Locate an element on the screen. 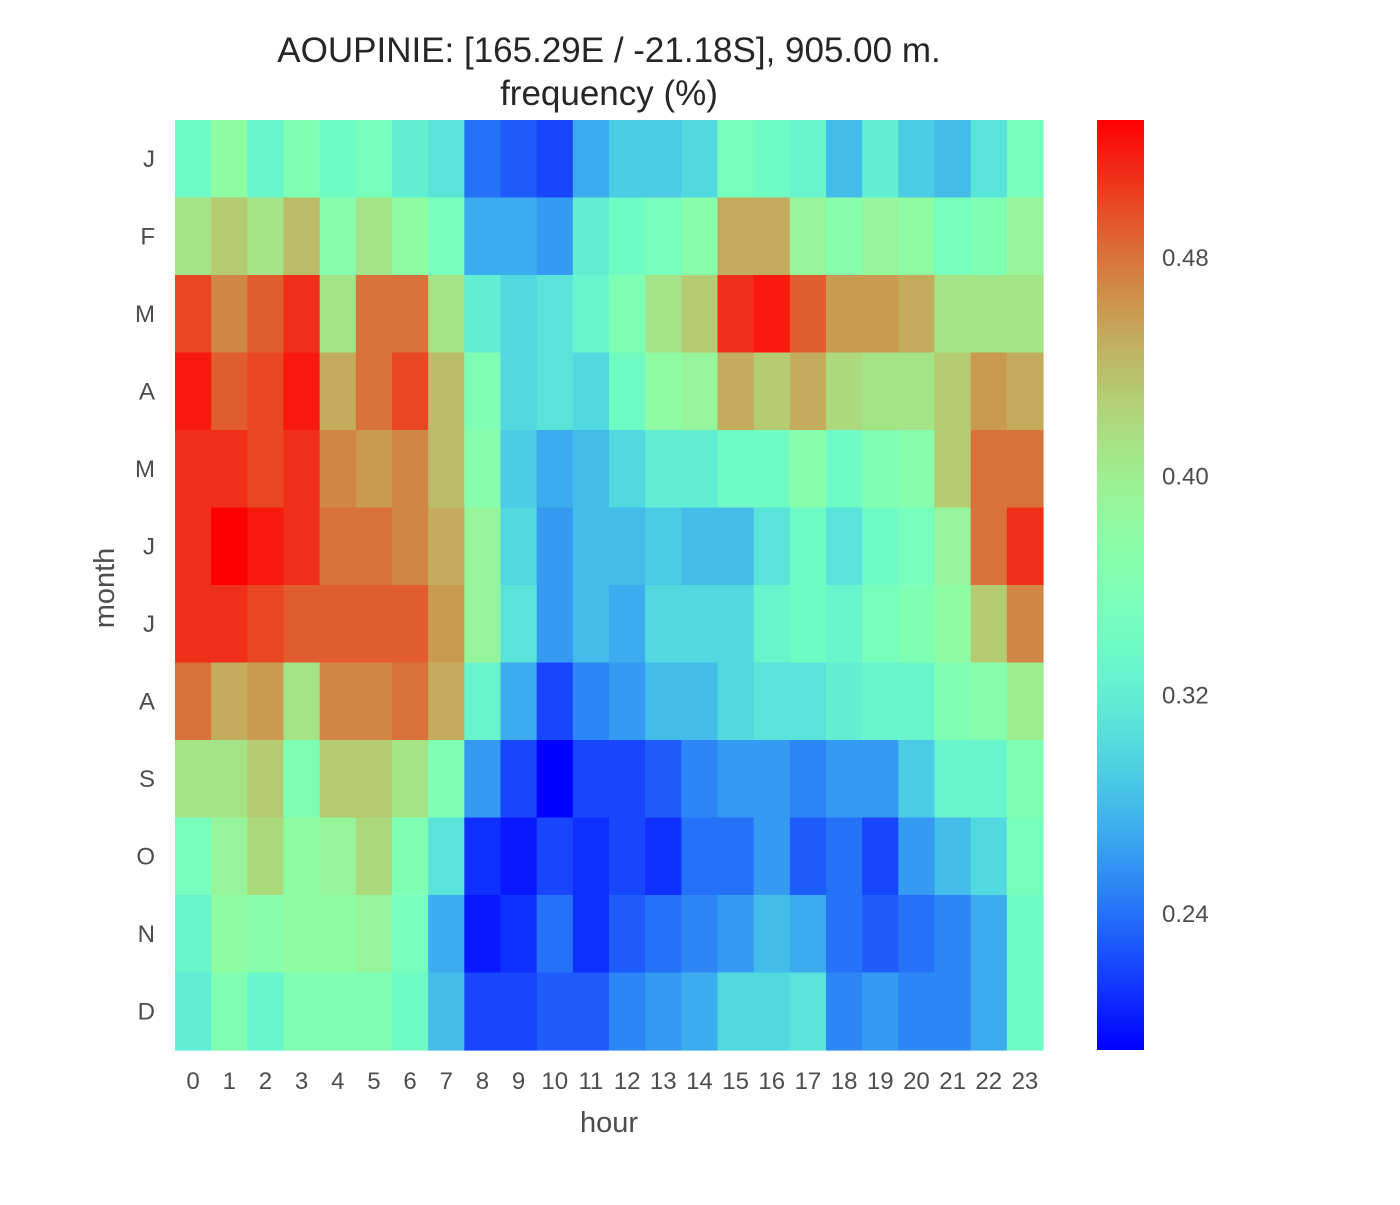  colorbar-tick-labels: 0.24 0.32 0.40 0.48 is located at coordinates (1185, 586).